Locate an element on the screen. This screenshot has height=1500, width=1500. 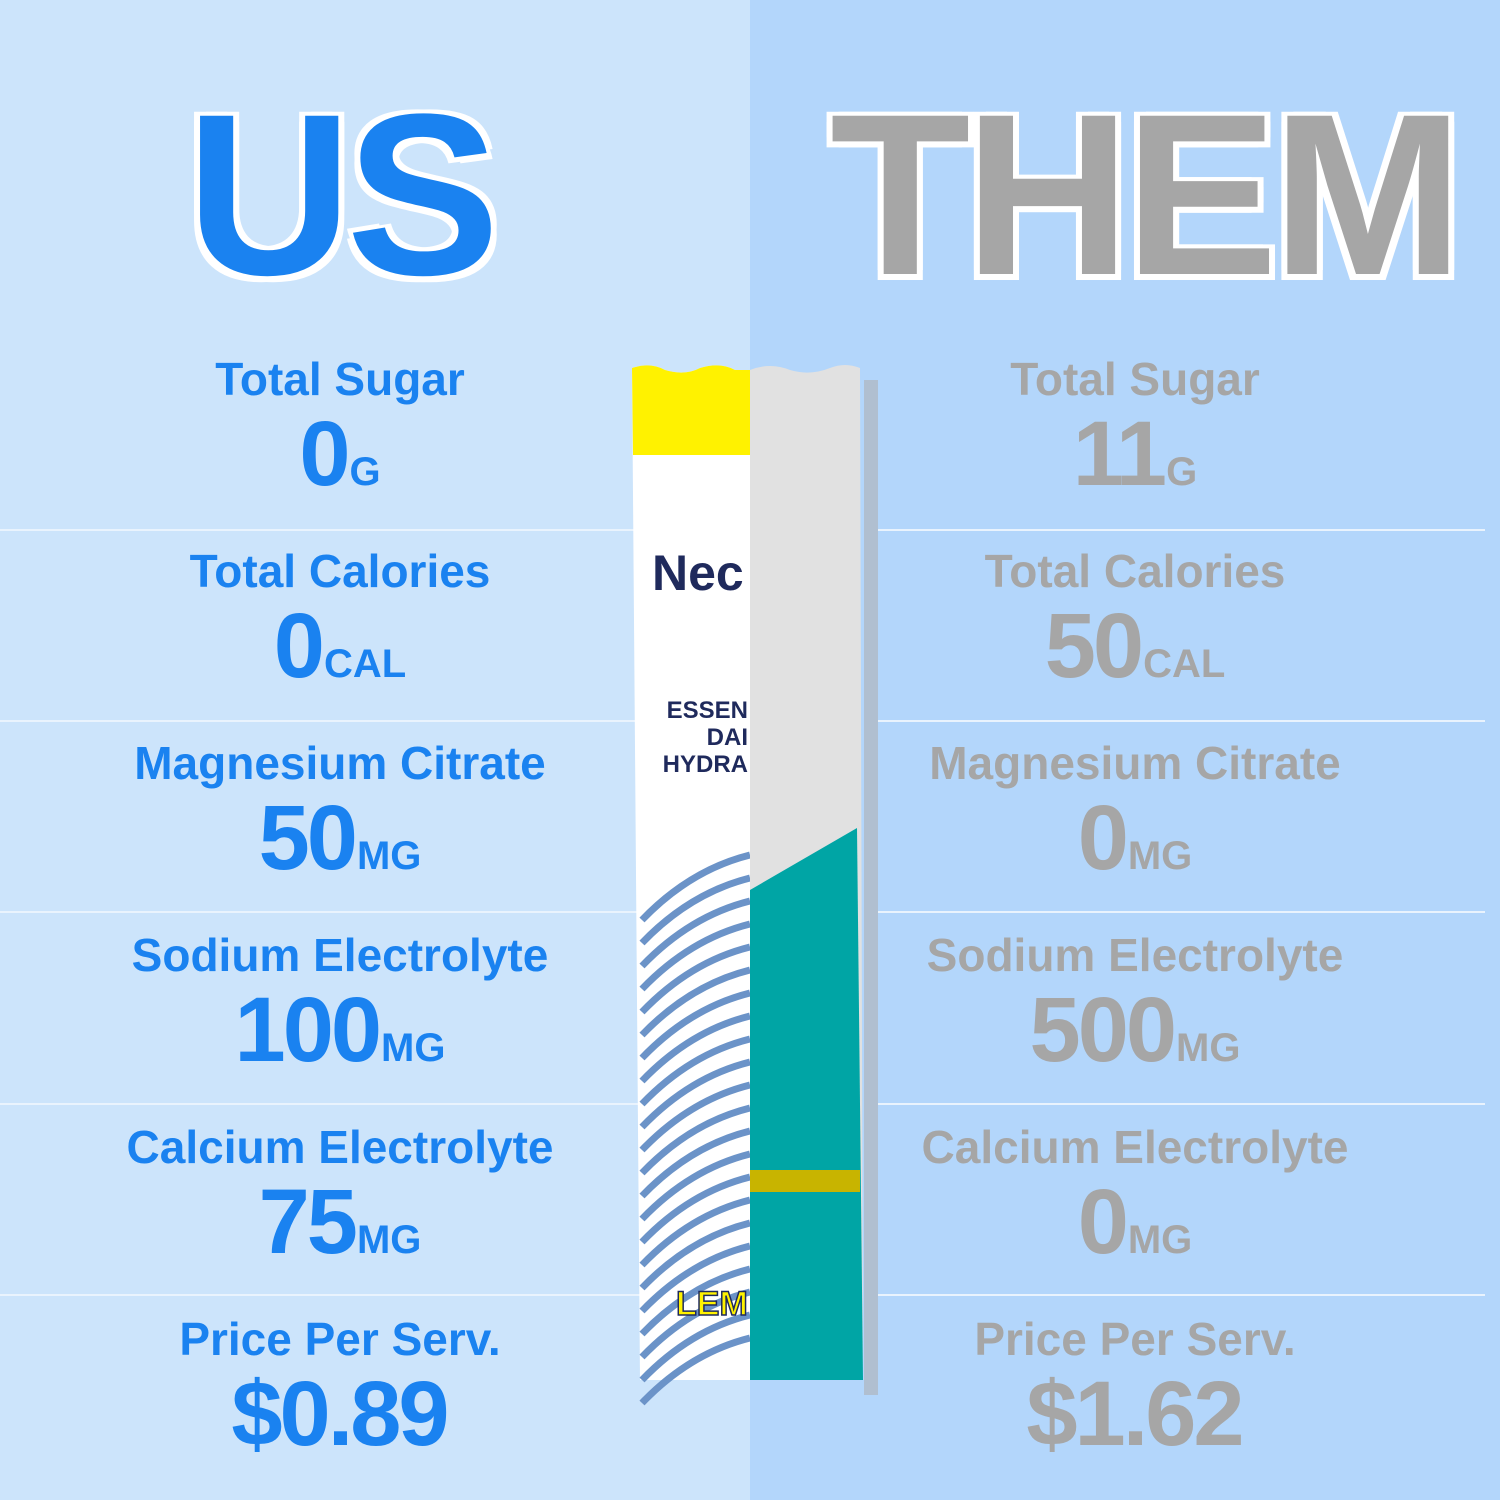
comparison-row: Magnesium Citrate 0MG is located at coordinates (1135, 820).